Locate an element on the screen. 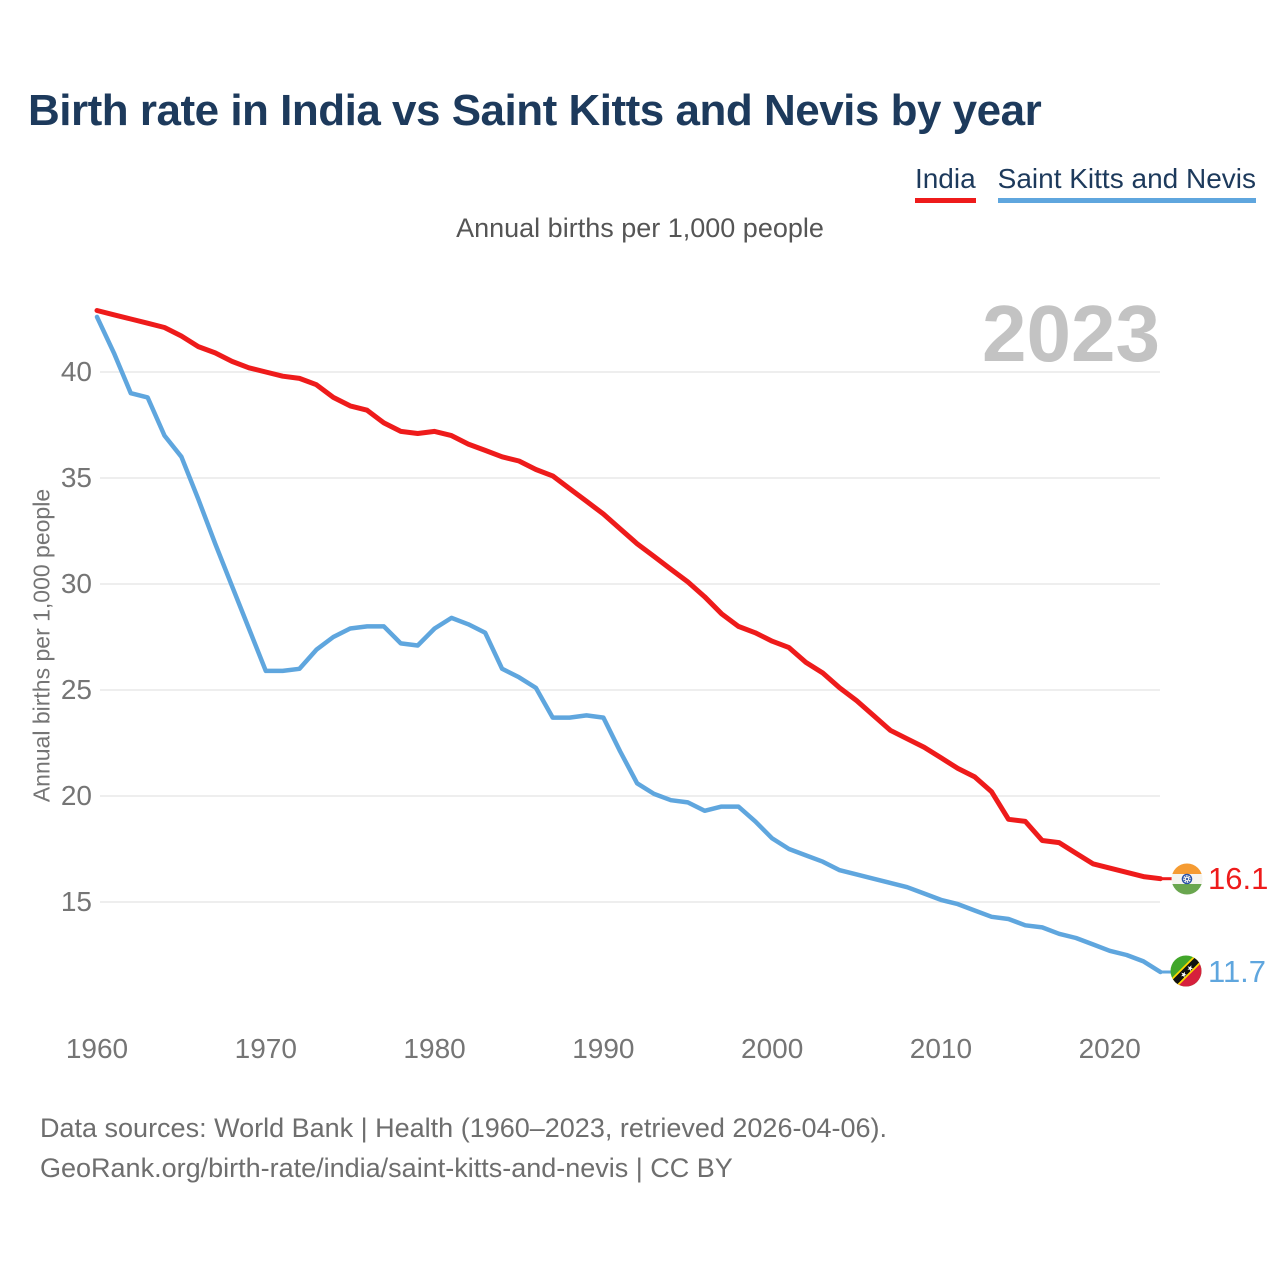 Image resolution: width=1280 pixels, height=1280 pixels. y-tick-label: 30 is located at coordinates (76, 583).